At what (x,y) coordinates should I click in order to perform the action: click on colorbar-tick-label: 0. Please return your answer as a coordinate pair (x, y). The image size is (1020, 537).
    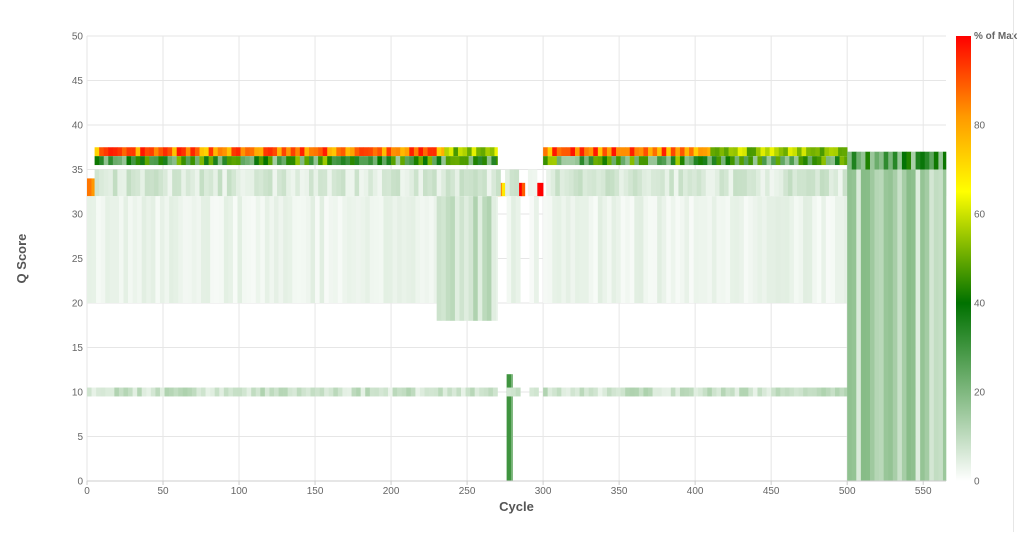
    Looking at the image, I should click on (977, 482).